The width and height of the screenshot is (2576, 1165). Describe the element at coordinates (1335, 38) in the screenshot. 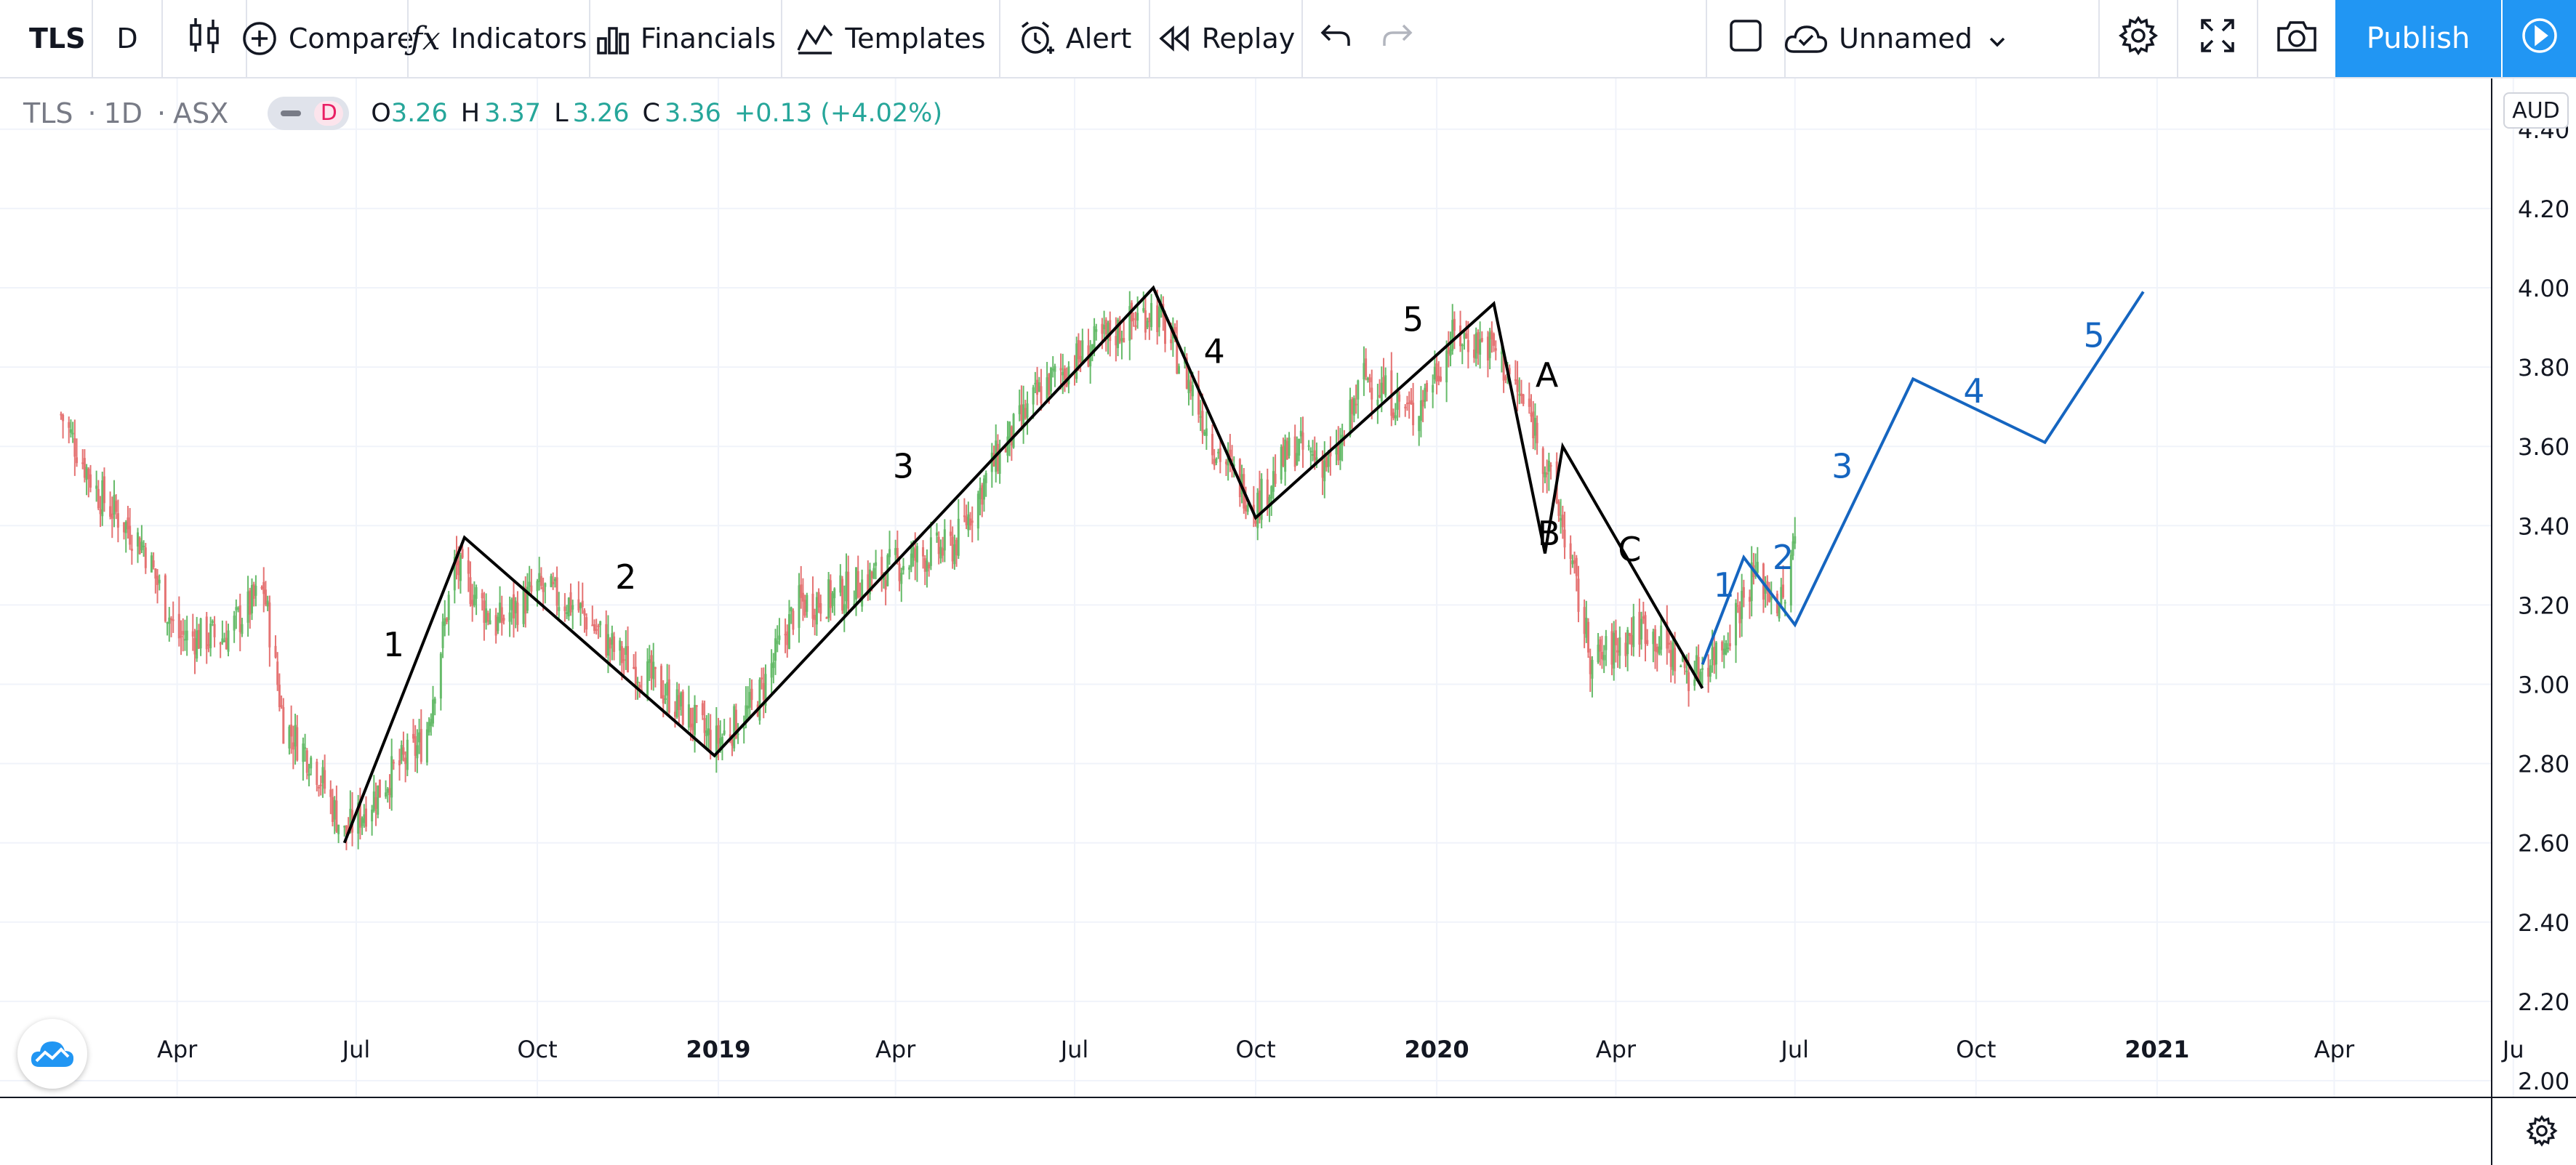

I see `undo-button` at that location.